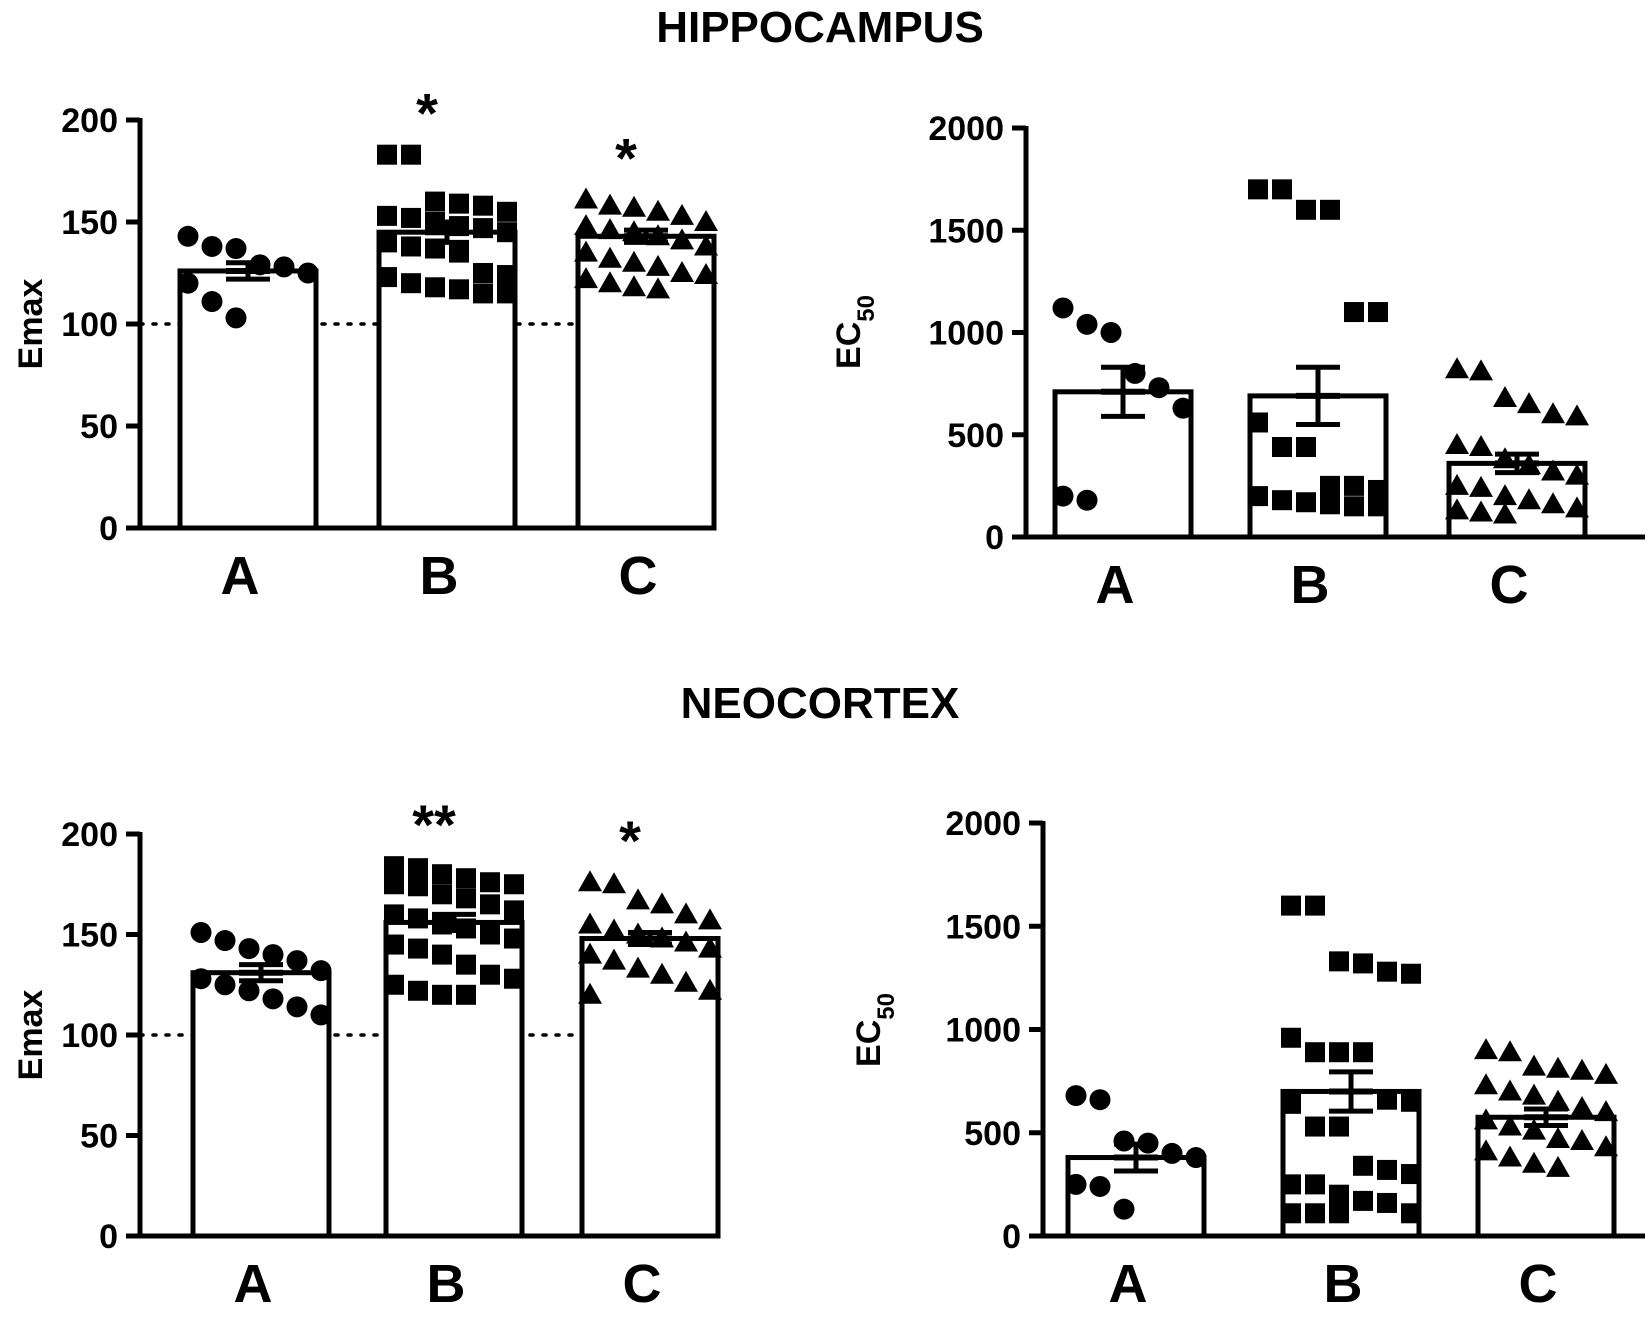 The height and width of the screenshot is (1323, 1650). I want to click on category-label-A: A, so click(240, 576).